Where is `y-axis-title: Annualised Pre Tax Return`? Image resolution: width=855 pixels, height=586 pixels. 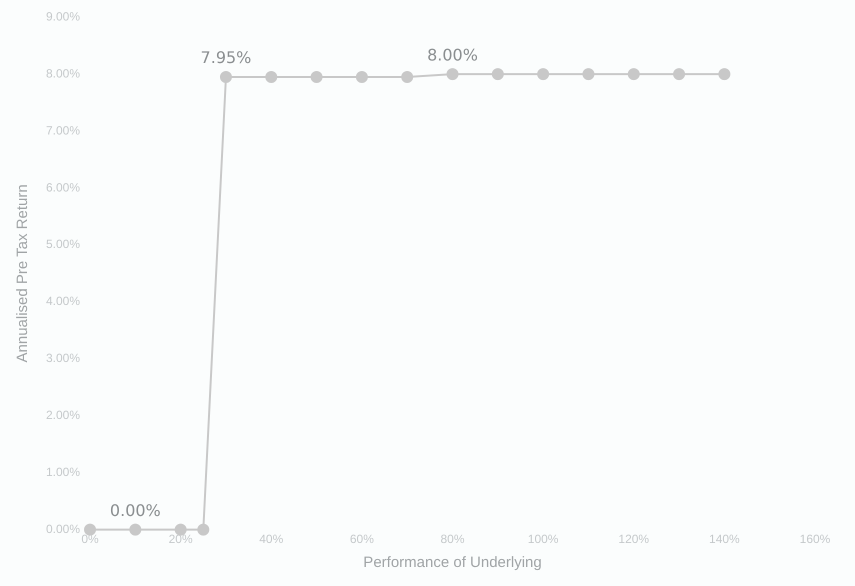 y-axis-title: Annualised Pre Tax Return is located at coordinates (23, 273).